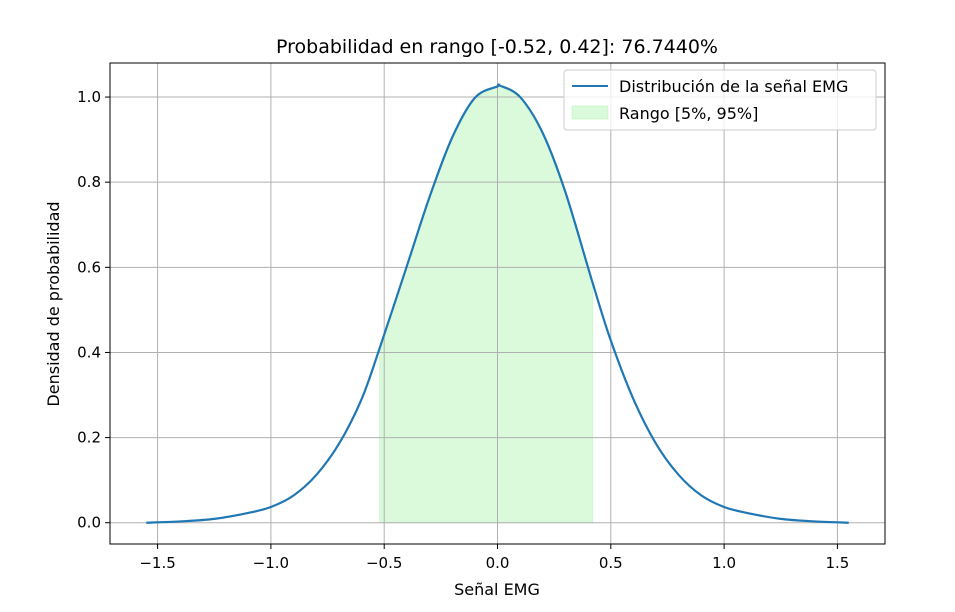 This screenshot has height=612, width=955. I want to click on x-tick-label: 0.5, so click(611, 563).